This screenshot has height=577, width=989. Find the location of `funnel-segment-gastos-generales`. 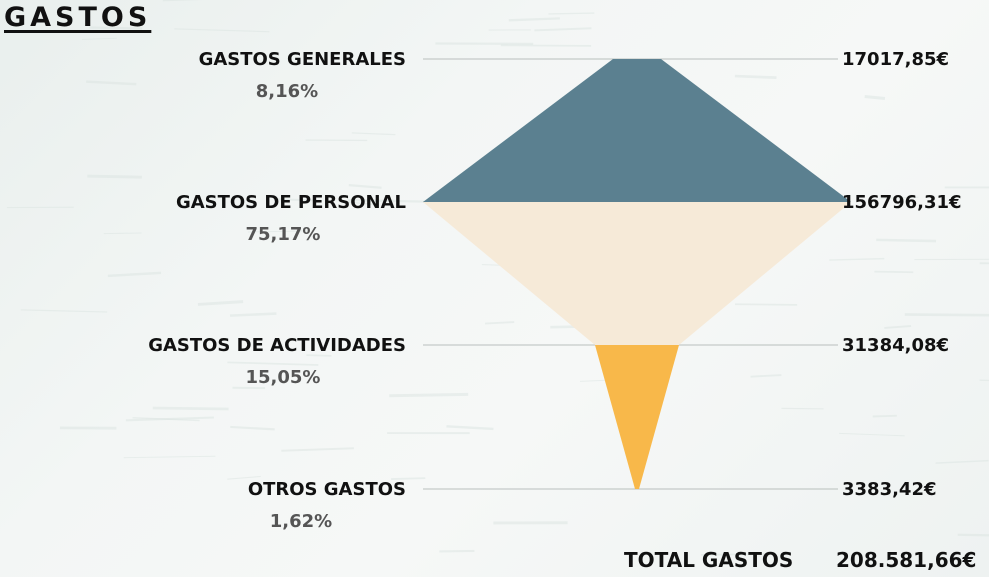

funnel-segment-gastos-generales is located at coordinates (637, 130).